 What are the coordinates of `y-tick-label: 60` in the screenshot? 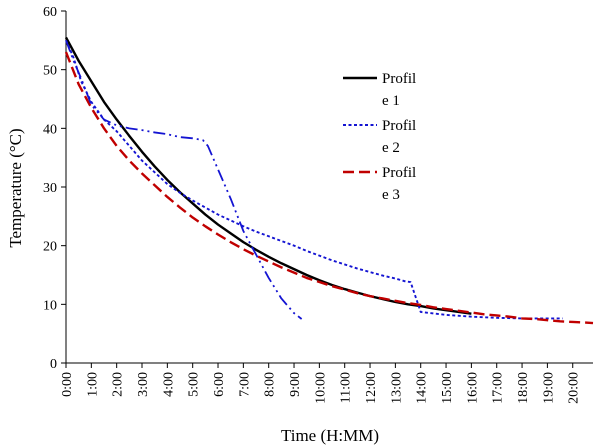 It's located at (50, 12).